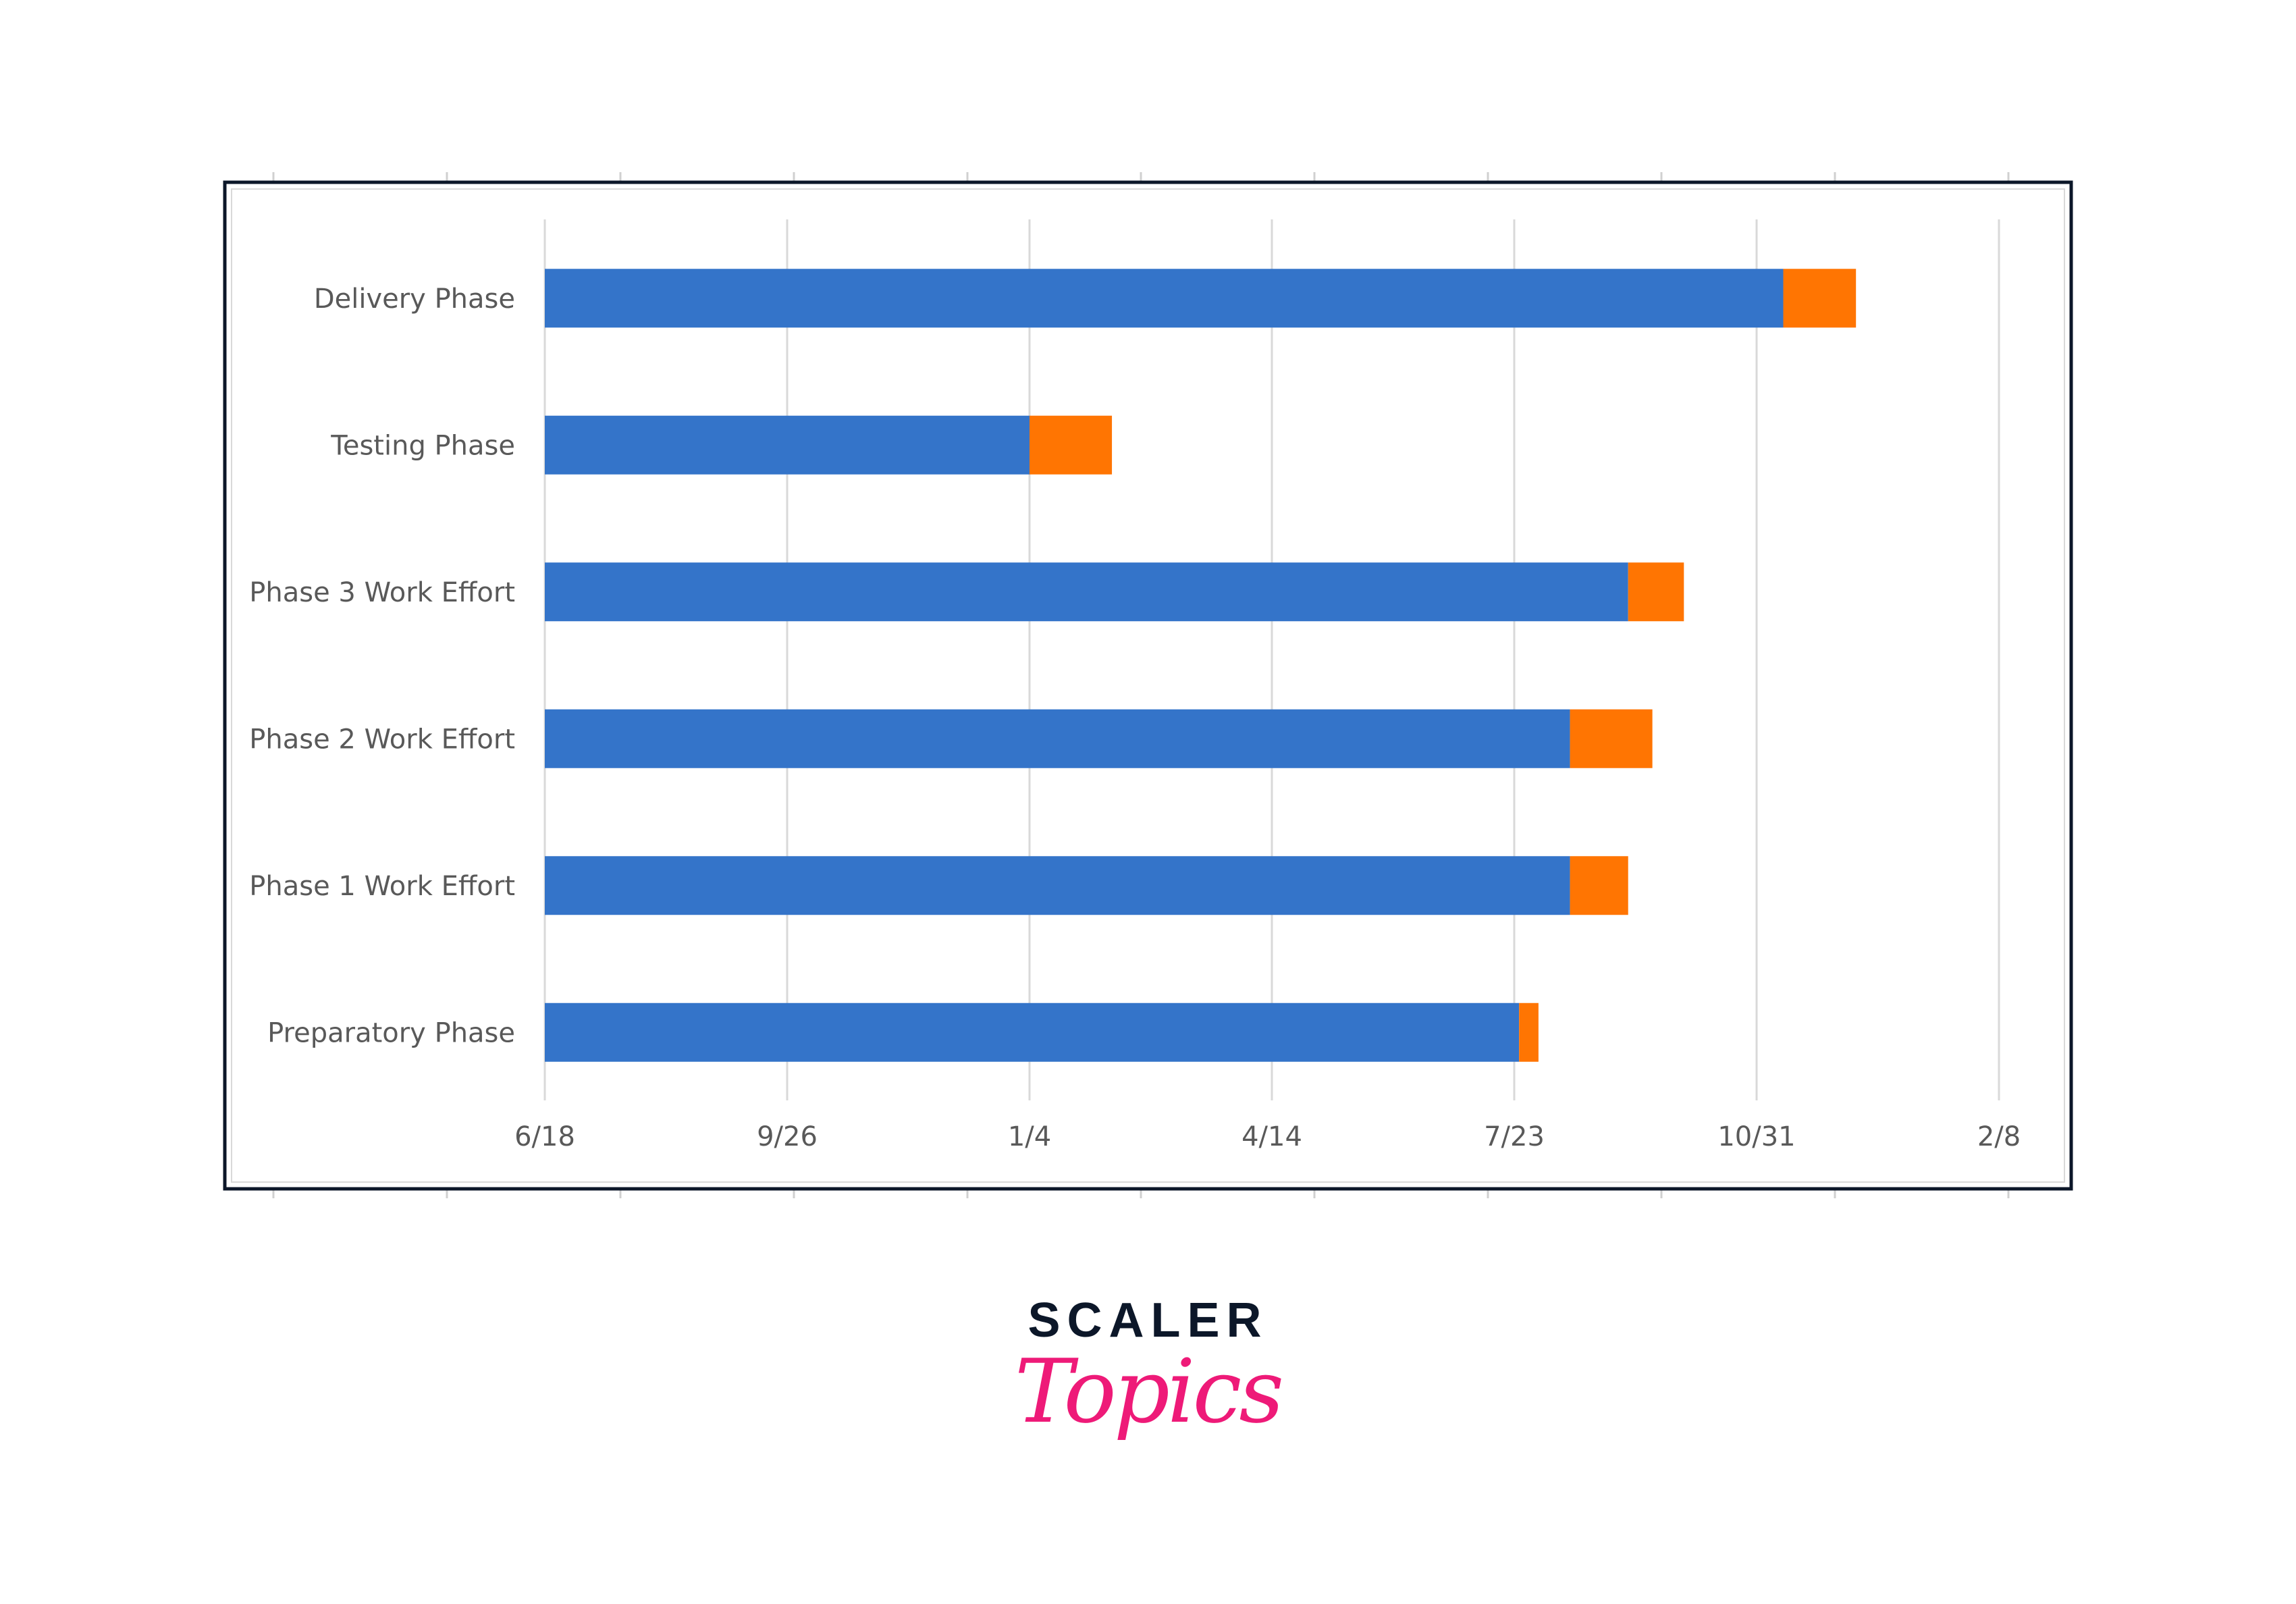 This screenshot has height=1604, width=2296. What do you see at coordinates (382, 592) in the screenshot?
I see `category-label: Phase 3 Work Effort` at bounding box center [382, 592].